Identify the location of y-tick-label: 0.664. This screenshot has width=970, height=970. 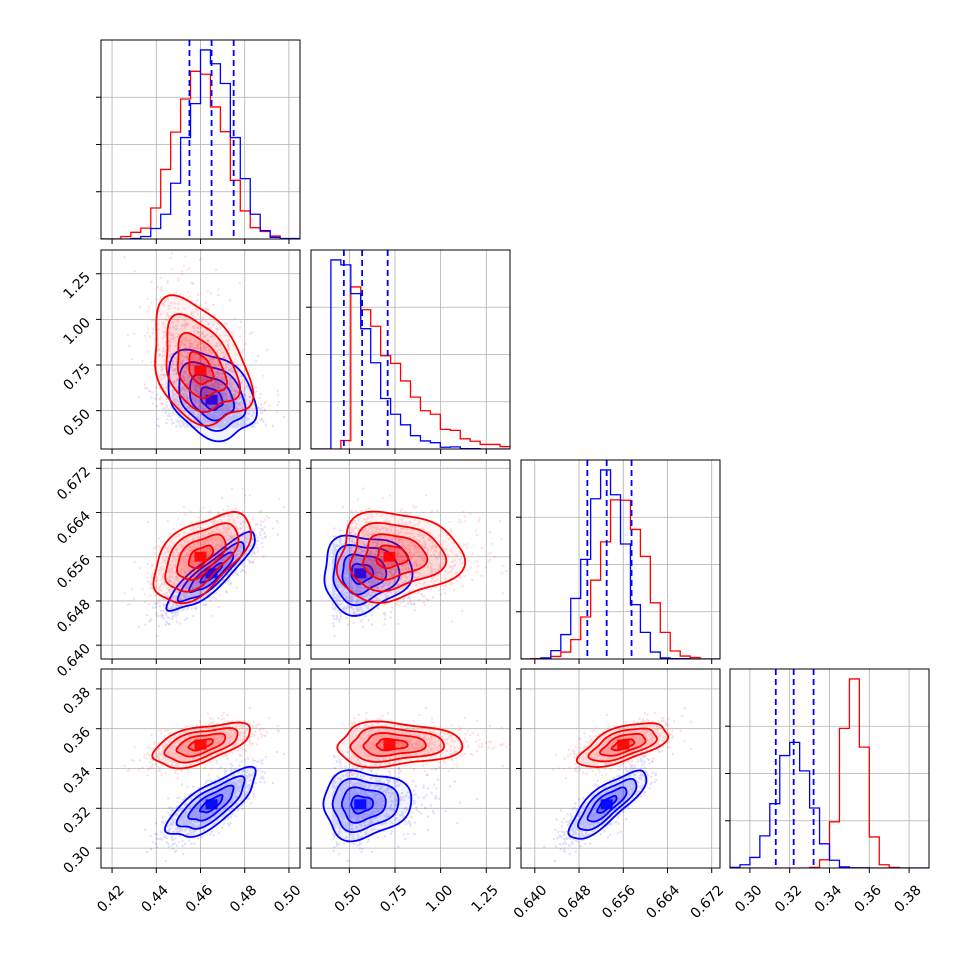
(74, 528).